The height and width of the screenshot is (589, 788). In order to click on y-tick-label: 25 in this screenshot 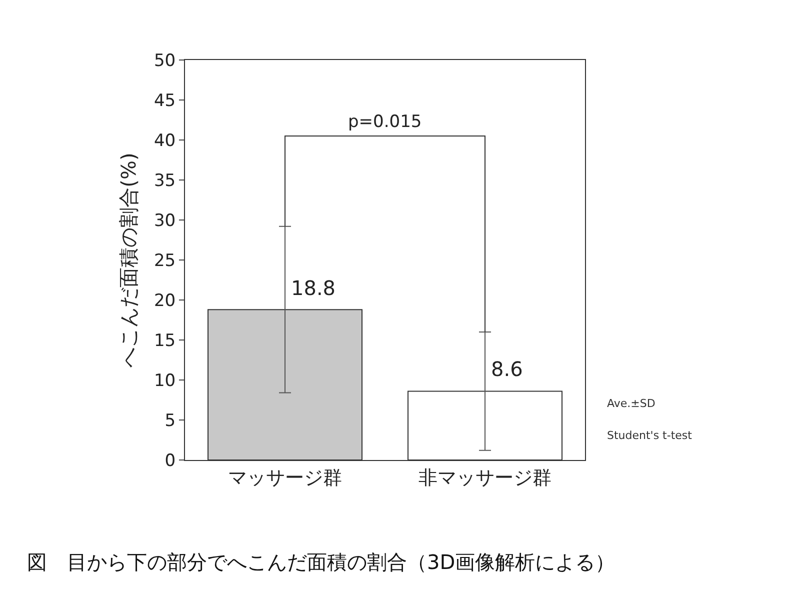, I will do `click(165, 260)`.